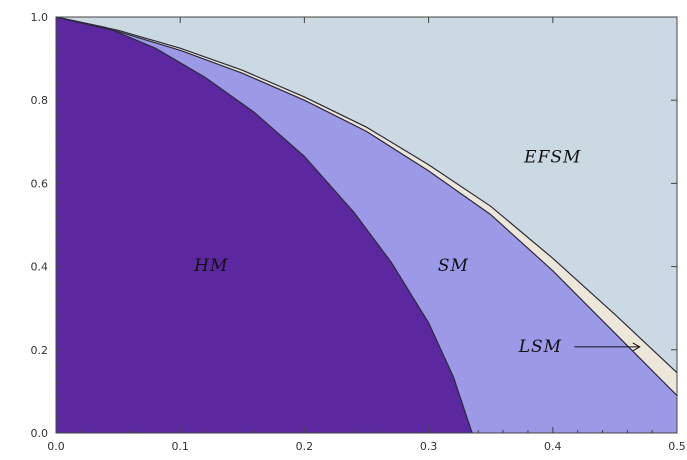 The width and height of the screenshot is (687, 460). Describe the element at coordinates (40, 267) in the screenshot. I see `y-tick-label: 0.4` at that location.